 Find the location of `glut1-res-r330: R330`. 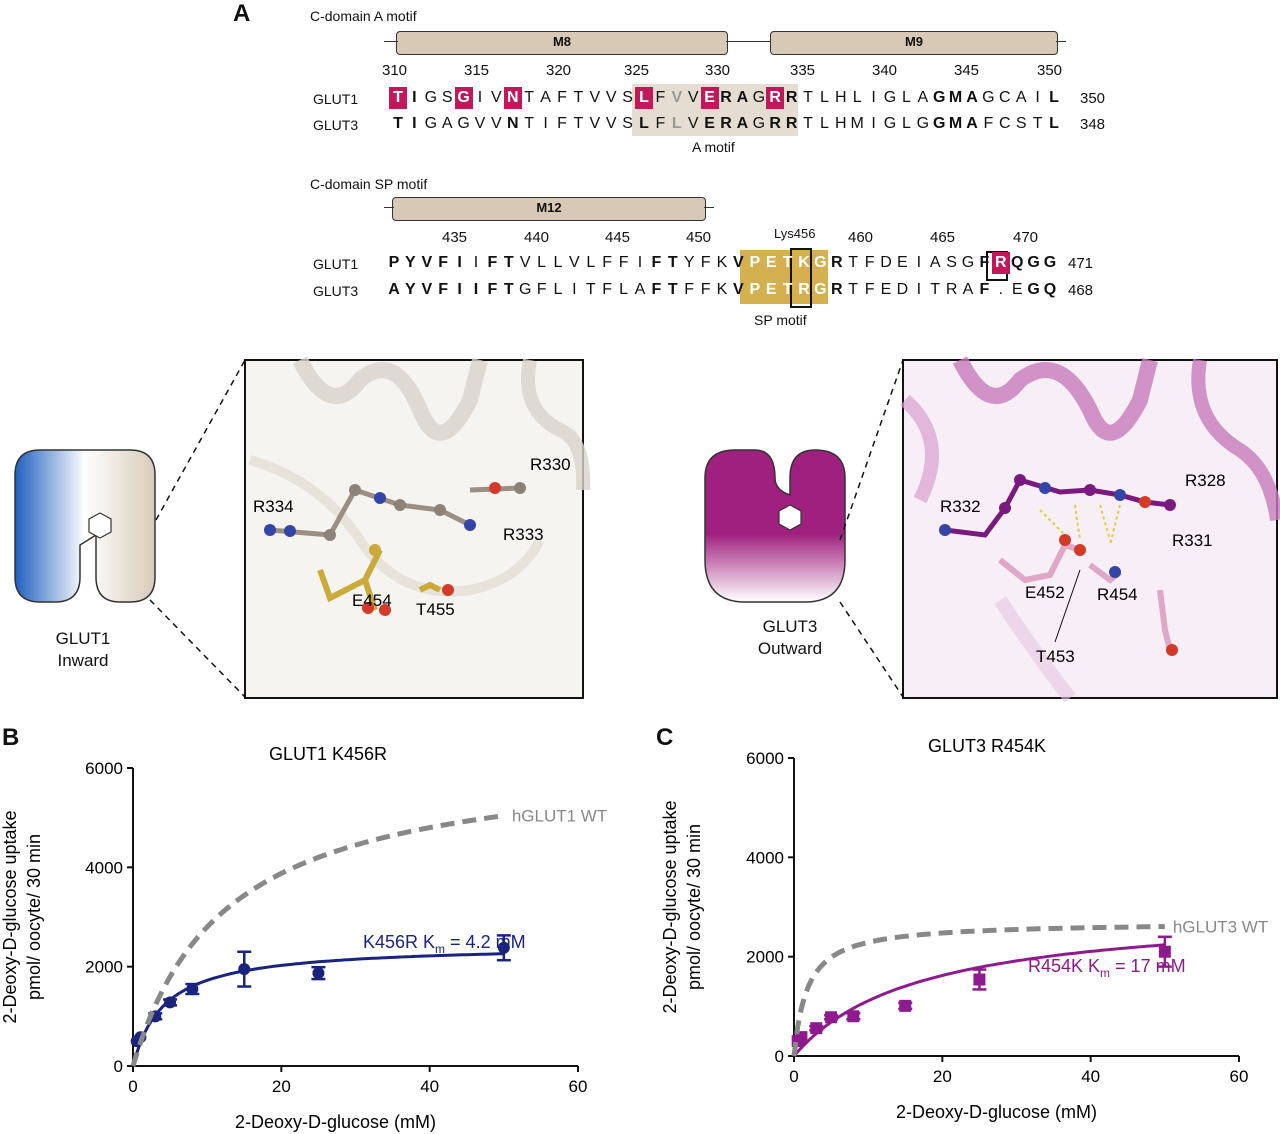

glut1-res-r330: R330 is located at coordinates (550, 464).